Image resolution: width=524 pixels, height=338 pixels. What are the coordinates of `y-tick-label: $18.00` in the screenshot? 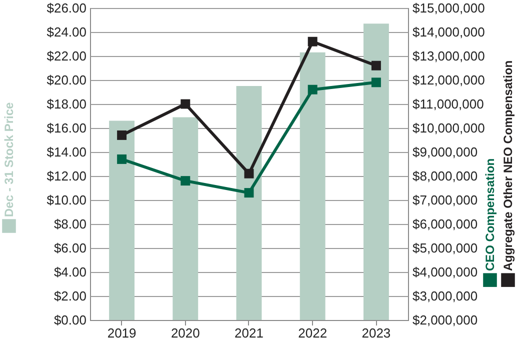 It's located at (66, 104).